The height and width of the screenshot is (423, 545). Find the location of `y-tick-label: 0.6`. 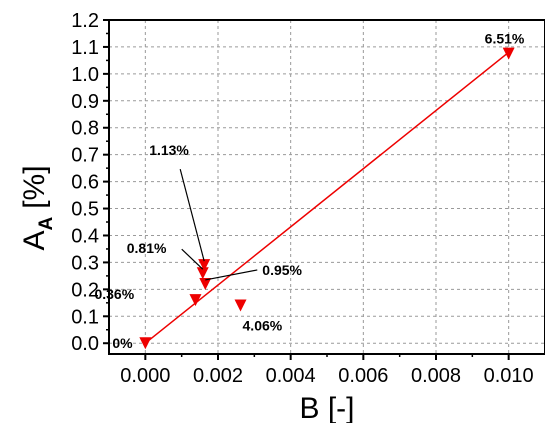

y-tick-label: 0.6 is located at coordinates (85, 183).